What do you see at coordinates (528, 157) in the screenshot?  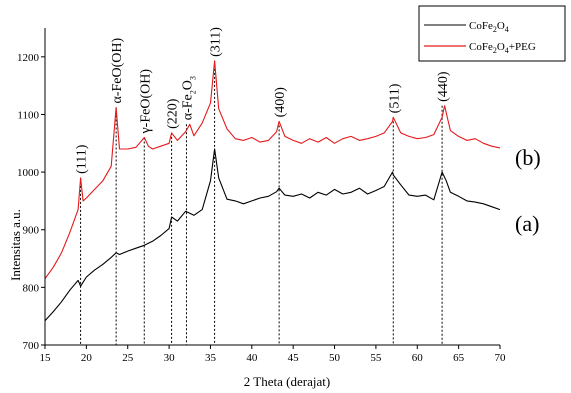 I see `curve-label-b: (b)` at bounding box center [528, 157].